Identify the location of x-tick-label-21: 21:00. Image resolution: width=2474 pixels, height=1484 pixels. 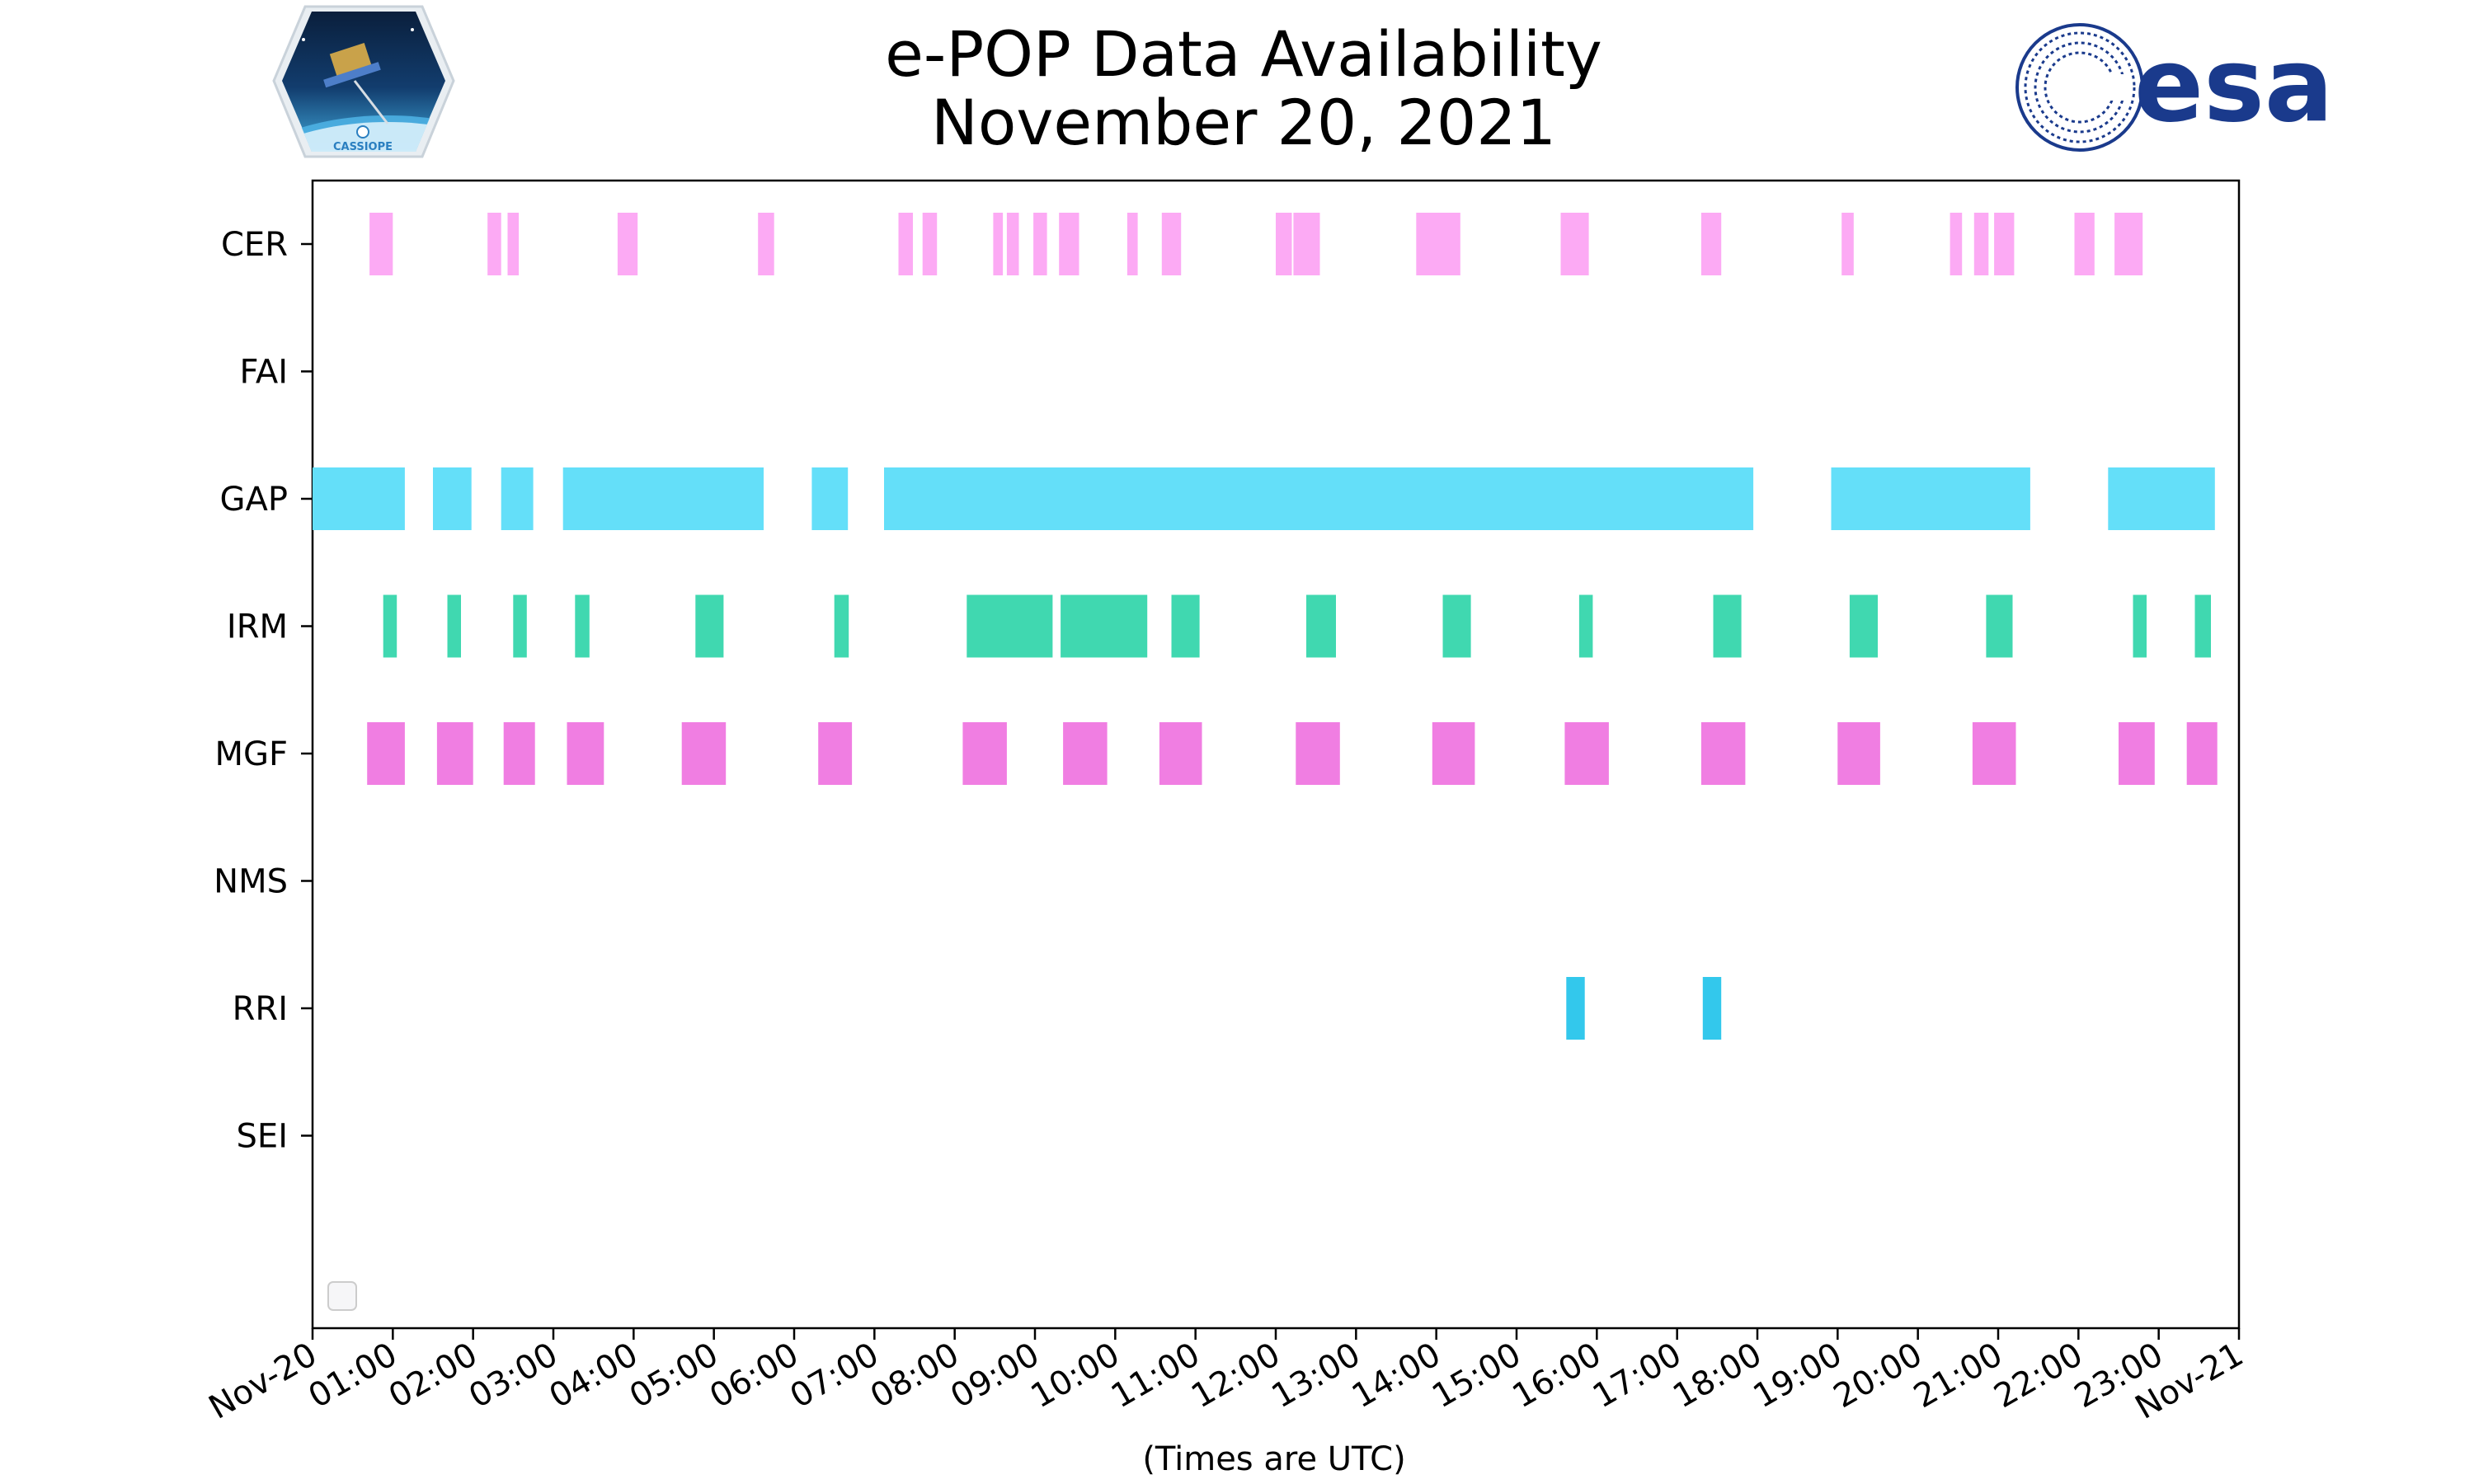
(1958, 1376).